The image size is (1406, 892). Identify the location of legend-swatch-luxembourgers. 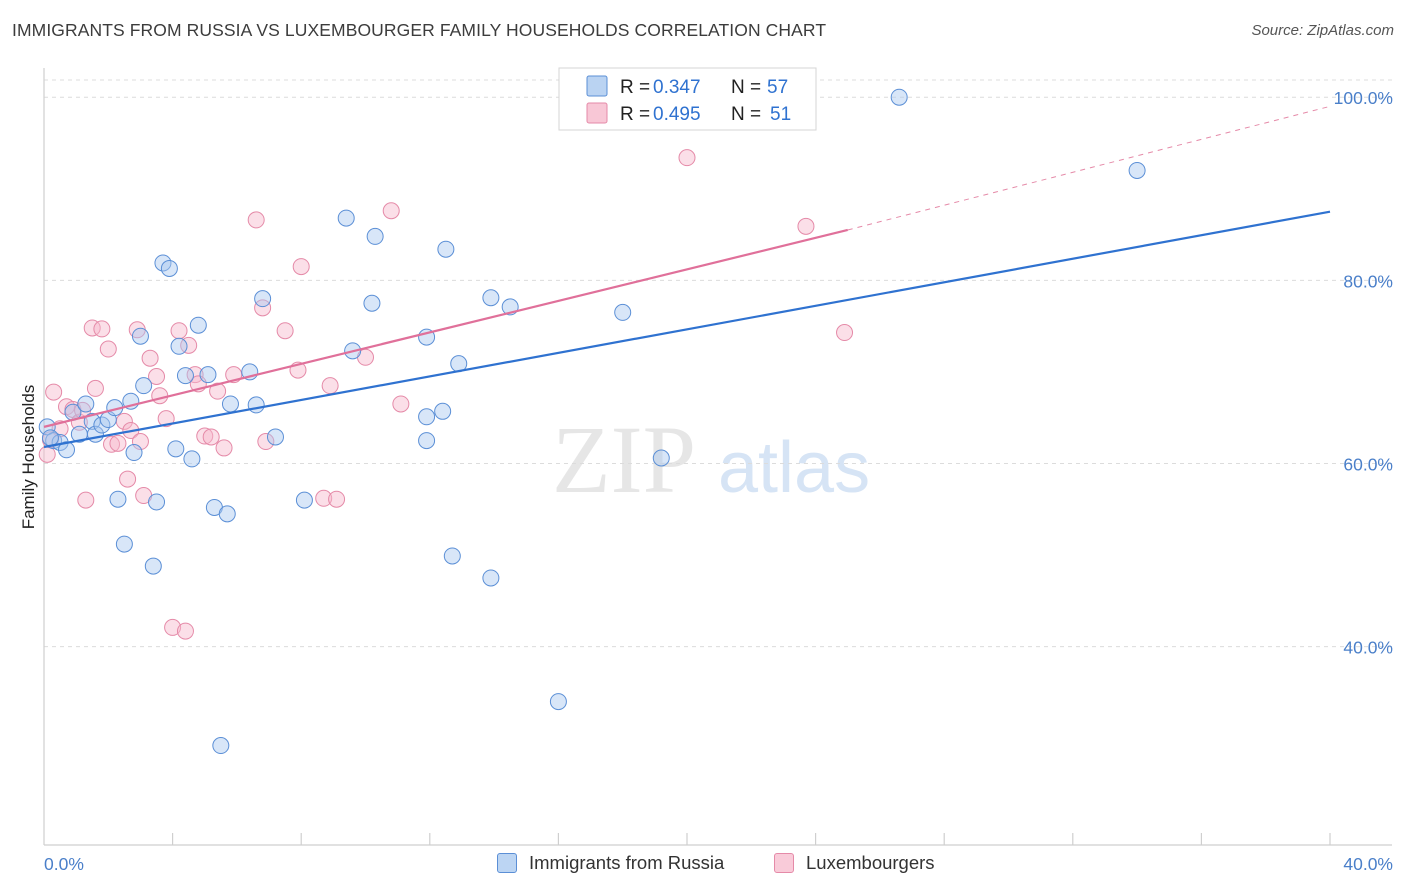
(784, 863).